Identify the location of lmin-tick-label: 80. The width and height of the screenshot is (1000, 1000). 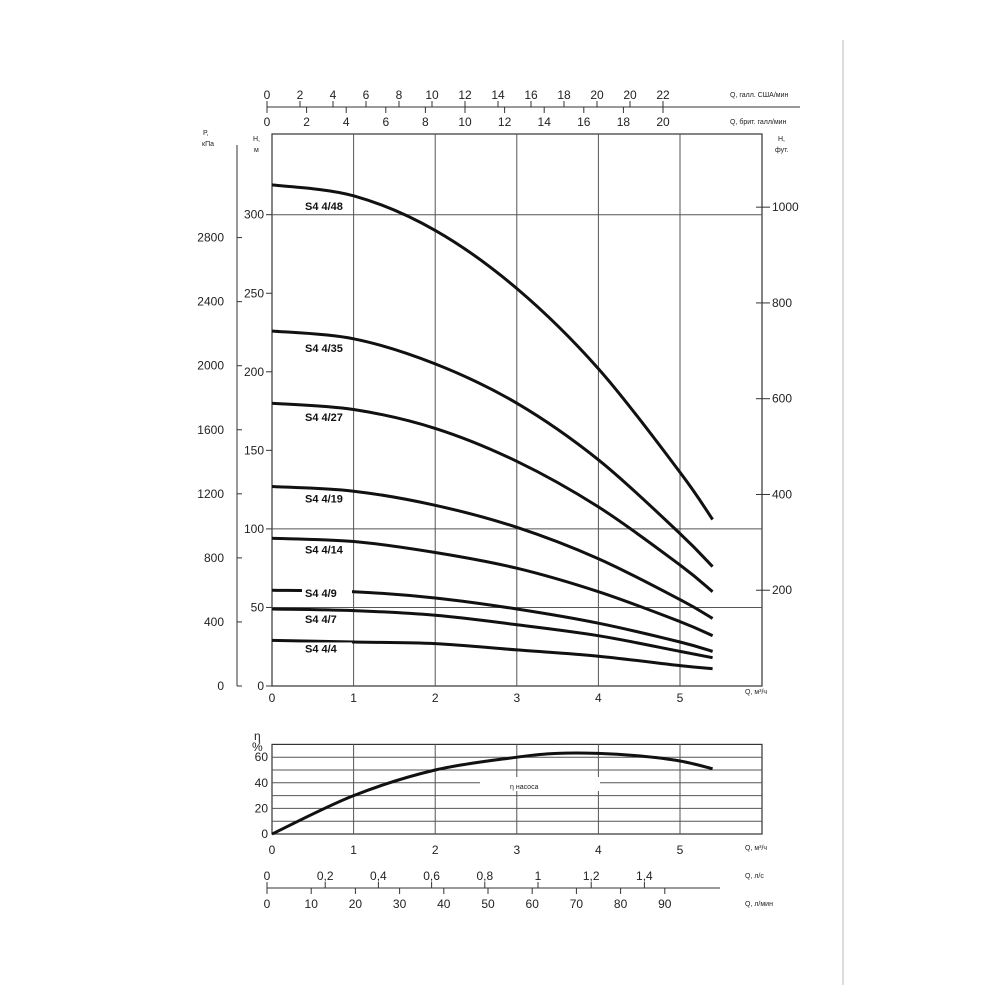
(621, 904).